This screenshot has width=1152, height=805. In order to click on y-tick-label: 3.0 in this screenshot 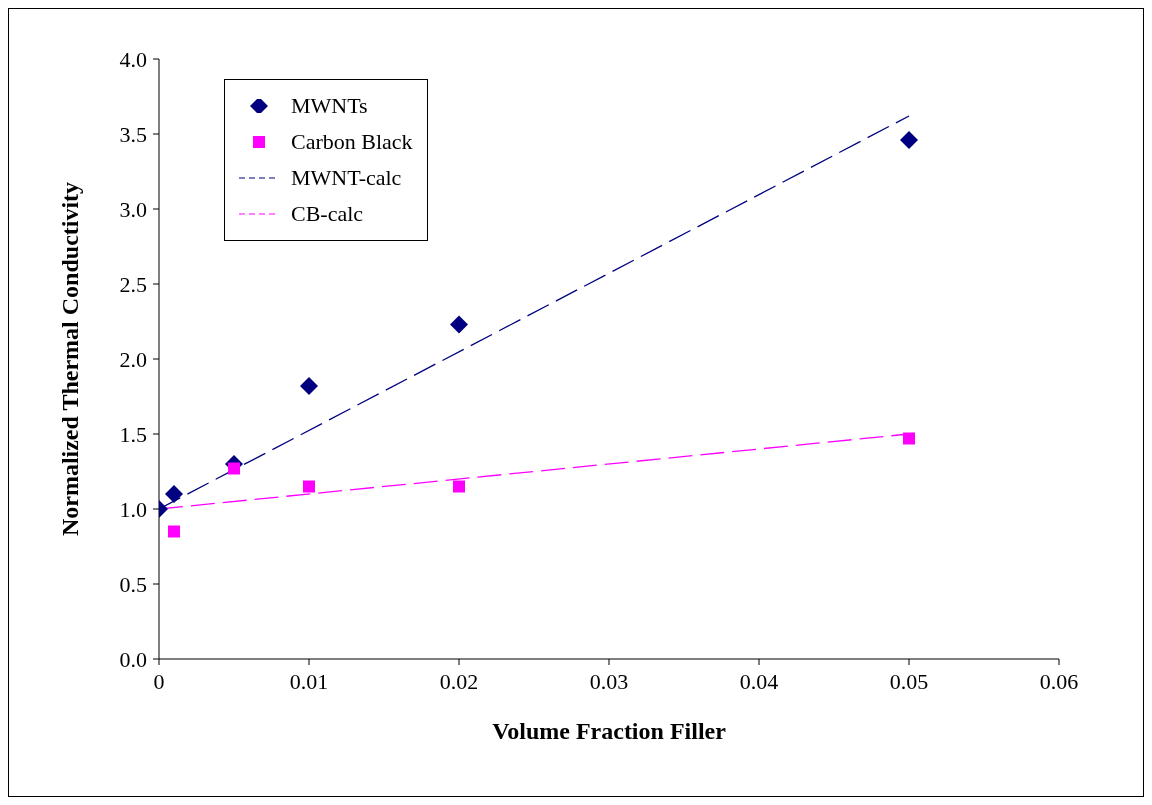, I will do `click(133, 209)`.